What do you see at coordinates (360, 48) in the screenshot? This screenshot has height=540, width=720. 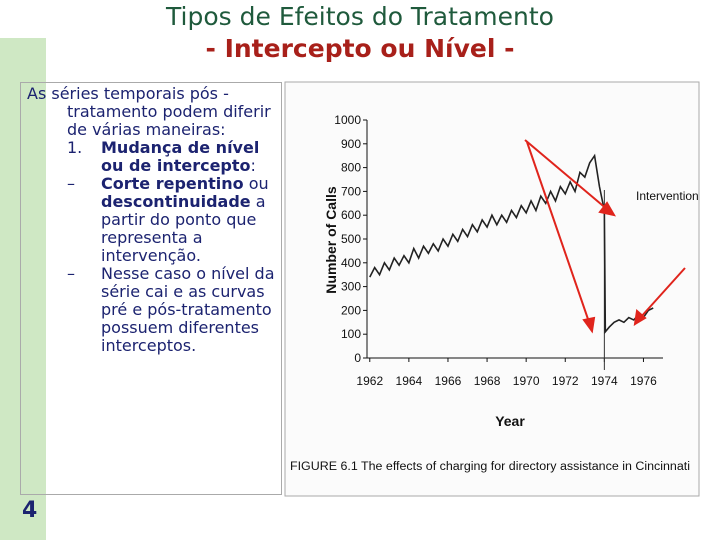 I see `title-line-2: - Intercepto ou Nível -` at bounding box center [360, 48].